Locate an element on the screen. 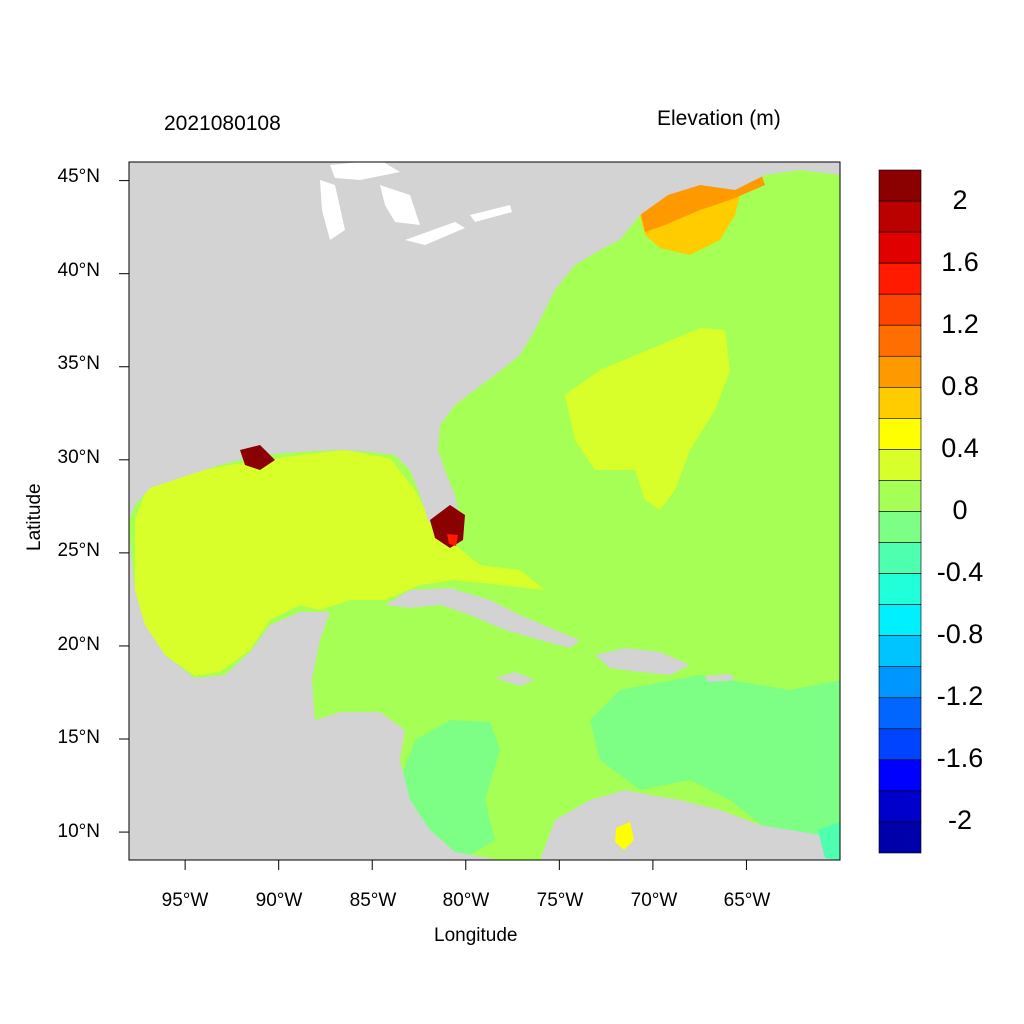 The width and height of the screenshot is (1024, 1024). colorbar is located at coordinates (900, 511).